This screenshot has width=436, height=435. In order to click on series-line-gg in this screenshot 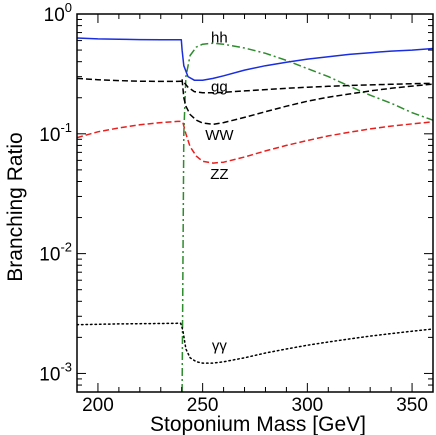, I will do `click(255, 85)`.